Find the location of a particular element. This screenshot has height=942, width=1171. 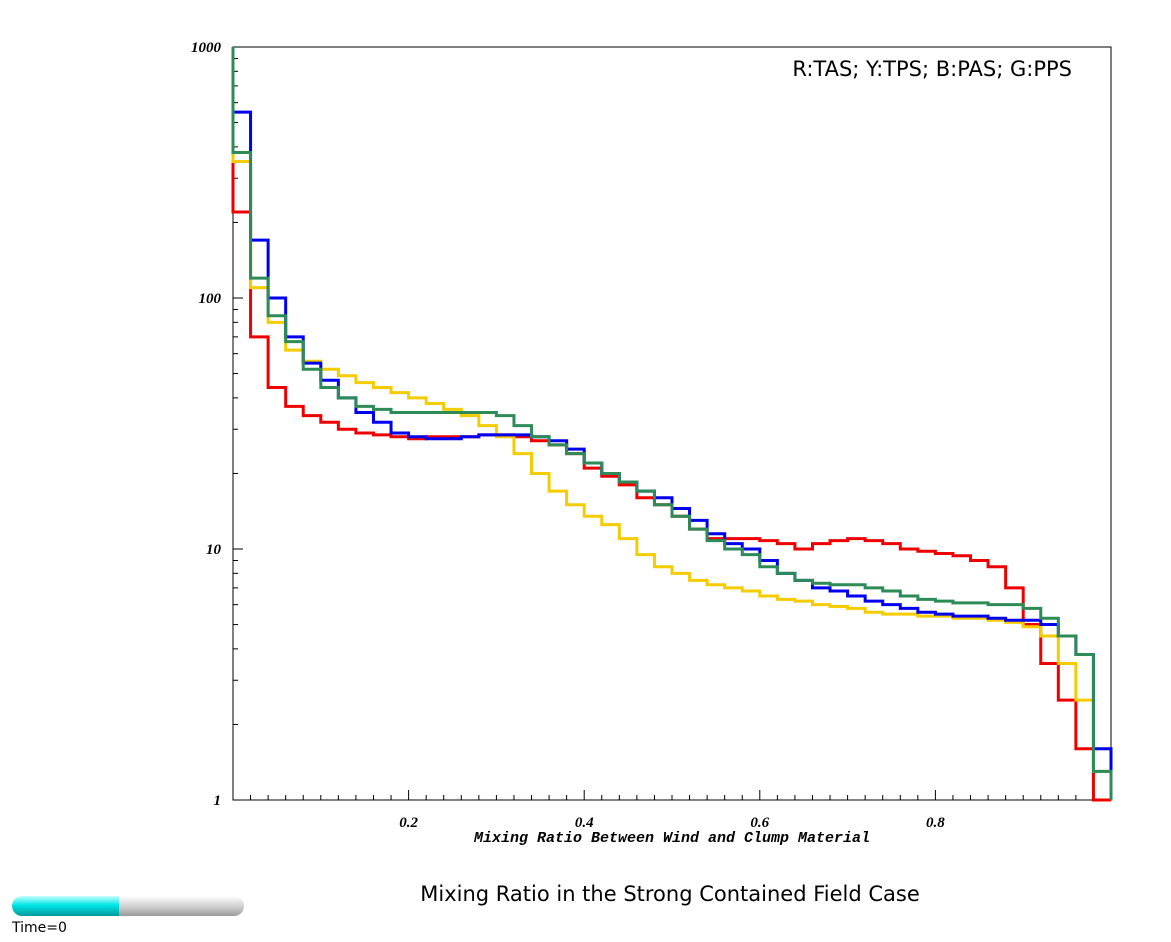

time-label: Time=0 is located at coordinates (39, 928).